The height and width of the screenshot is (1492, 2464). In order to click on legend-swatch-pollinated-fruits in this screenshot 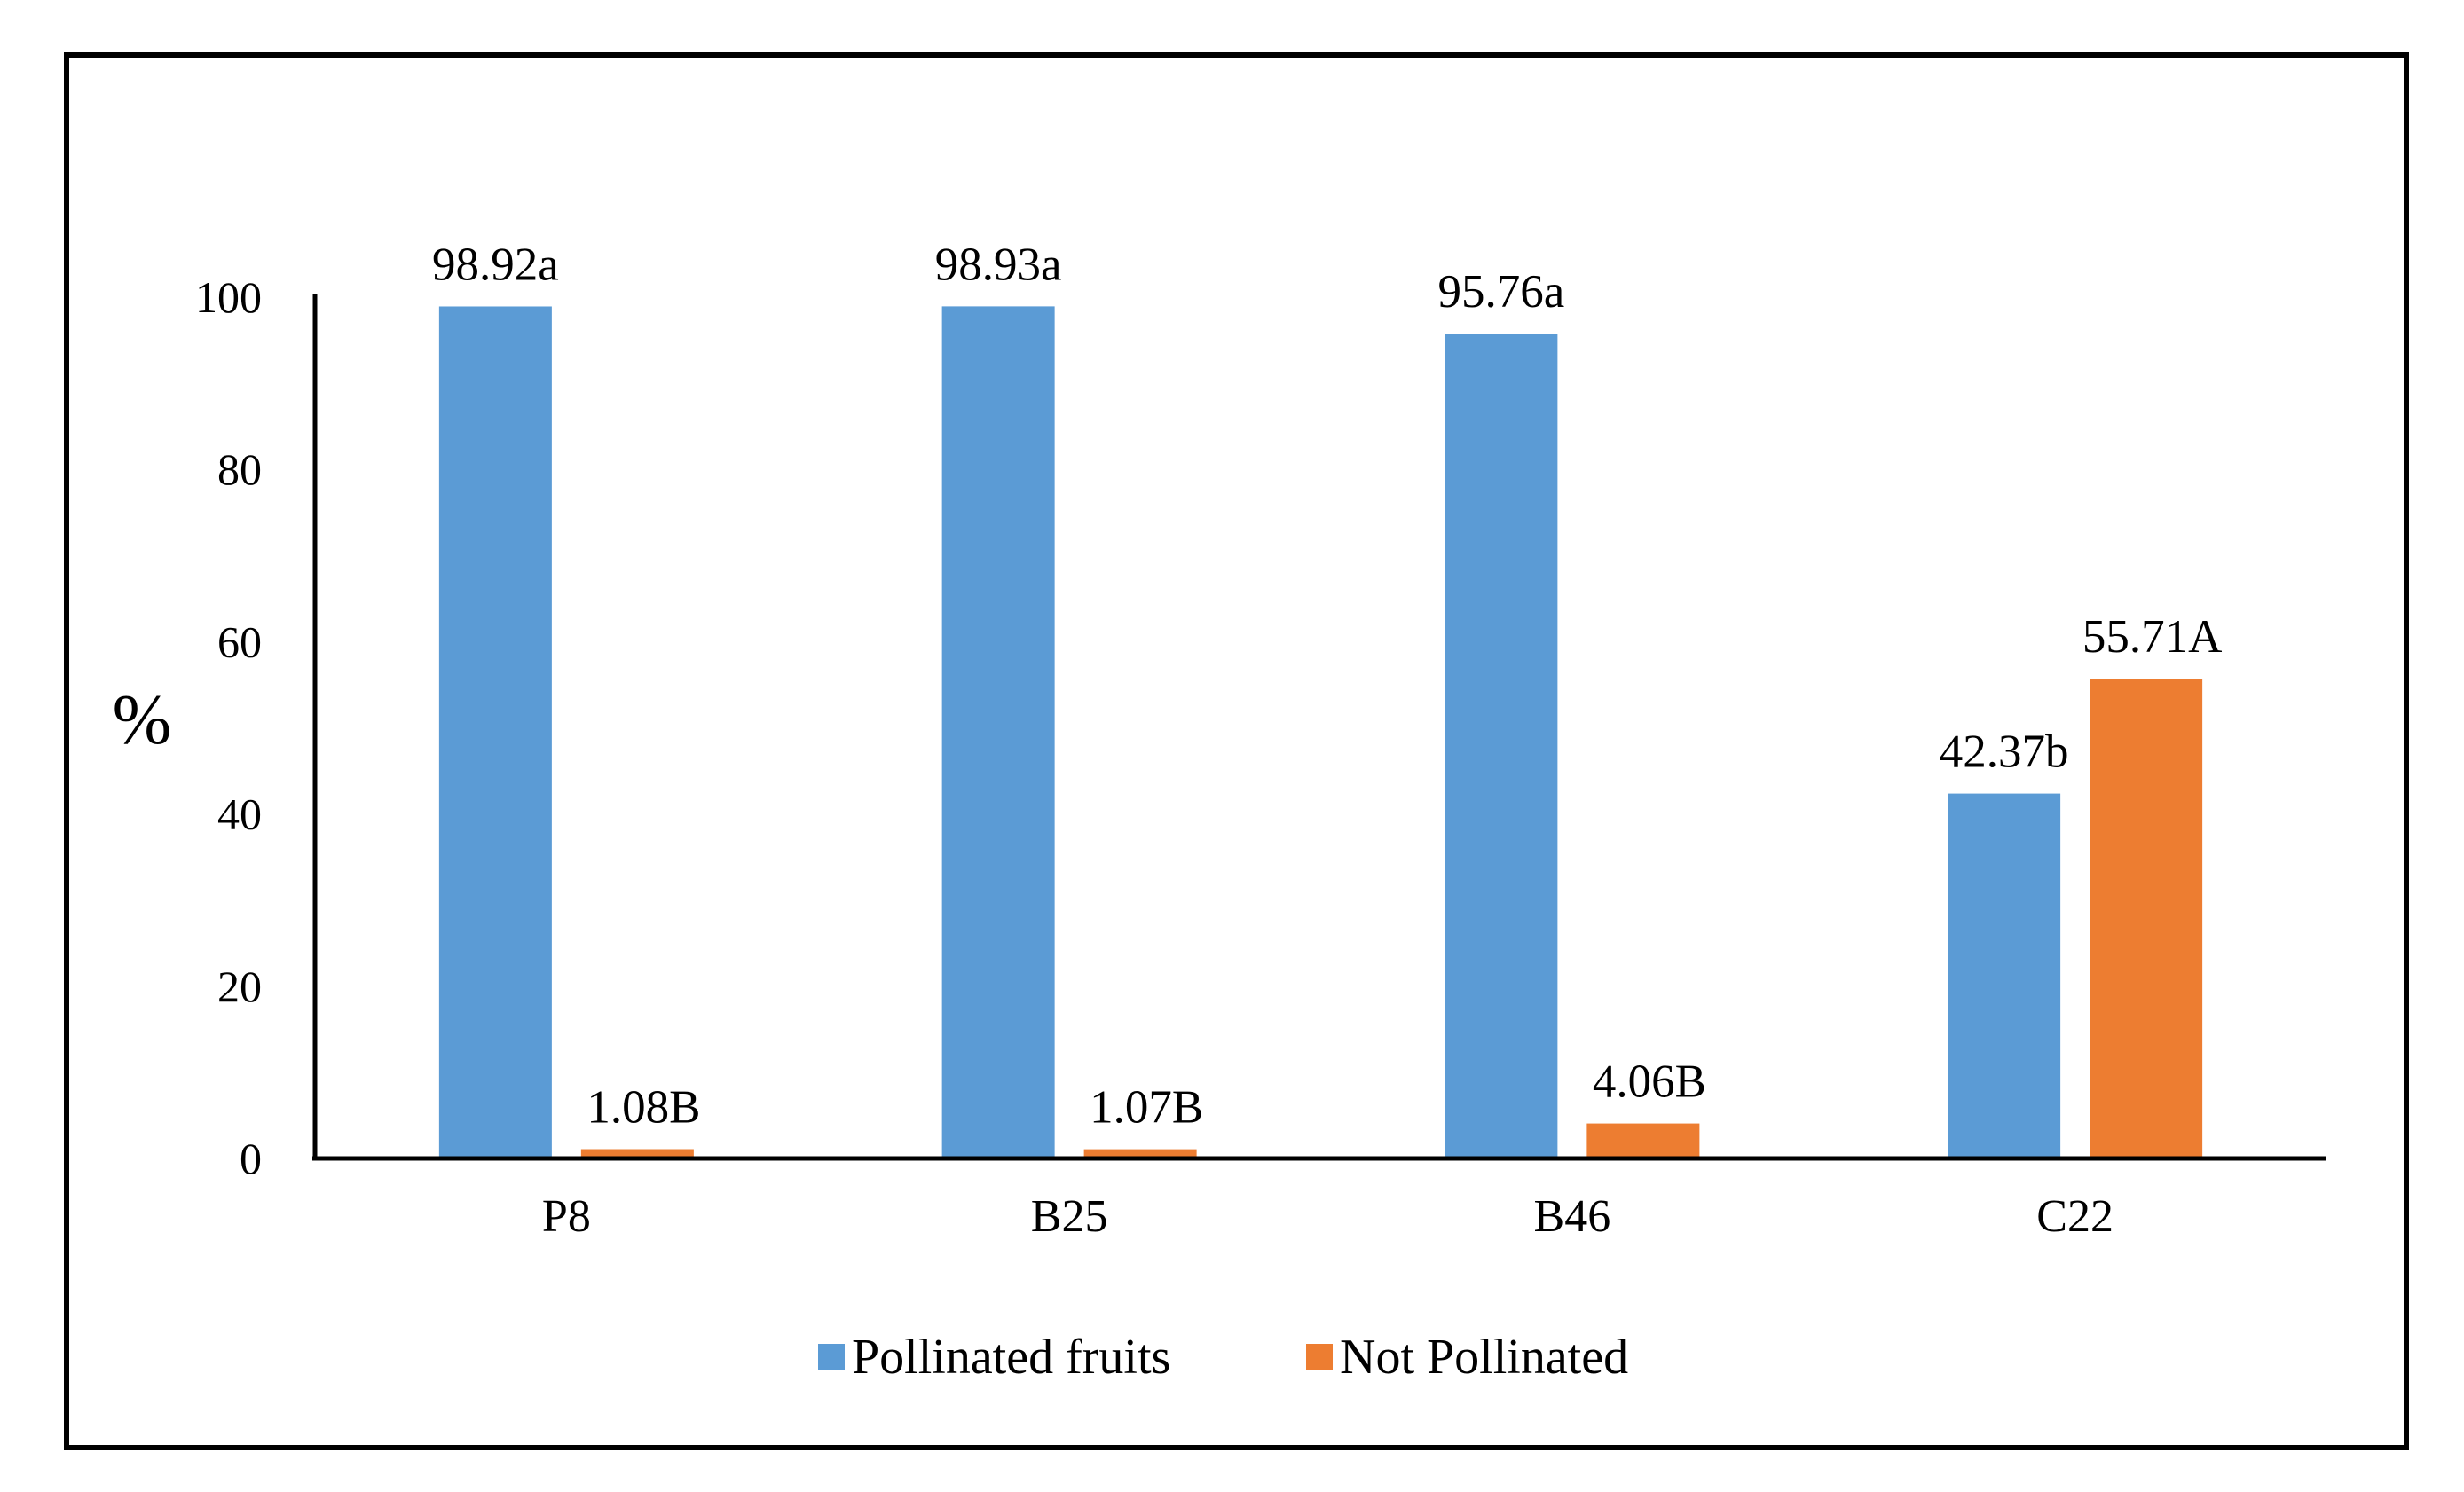, I will do `click(831, 1357)`.